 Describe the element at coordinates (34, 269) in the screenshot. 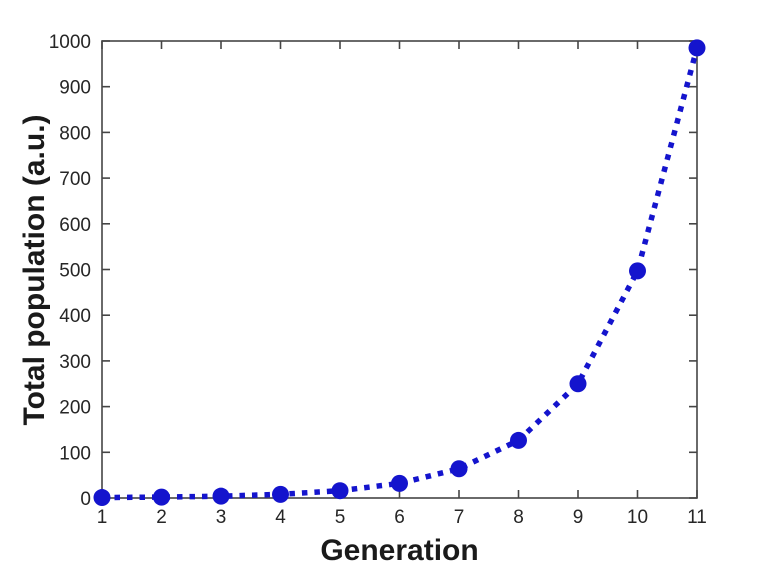

I see `y-axis-label: Total population (a.u.)` at that location.